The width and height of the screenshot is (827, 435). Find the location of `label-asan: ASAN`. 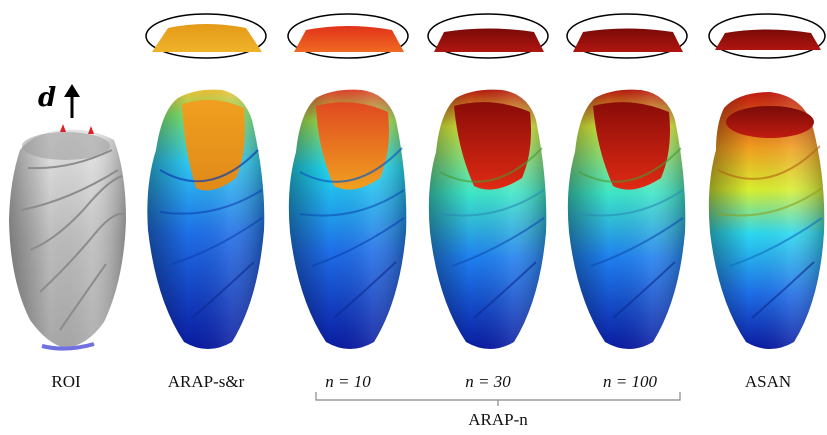

label-asan: ASAN is located at coordinates (768, 381).